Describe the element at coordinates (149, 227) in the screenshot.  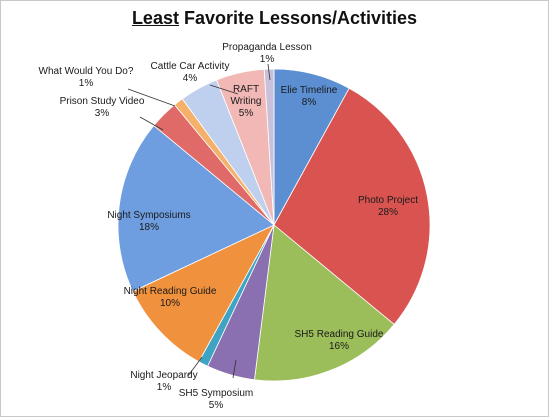
I see `slice-percent: 18%` at that location.